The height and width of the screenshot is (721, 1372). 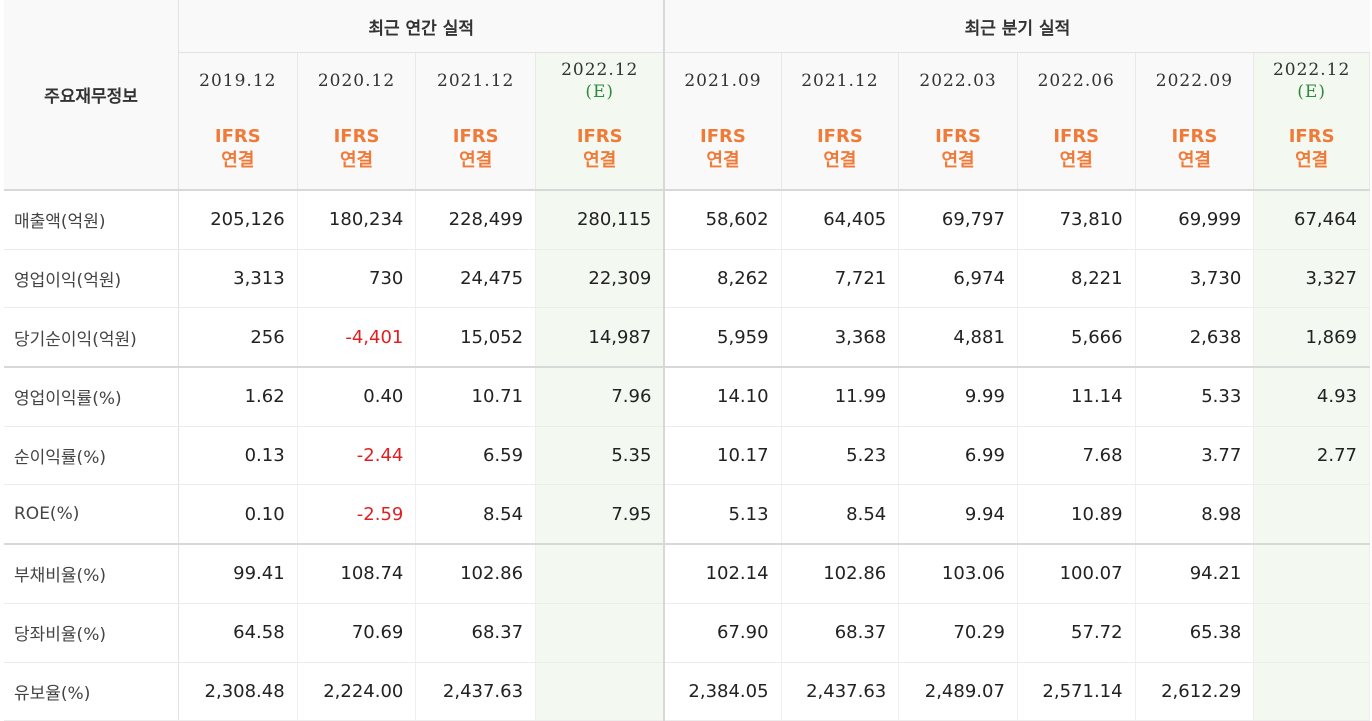 What do you see at coordinates (1195, 456) in the screenshot?
I see `table-cell: 3.77` at bounding box center [1195, 456].